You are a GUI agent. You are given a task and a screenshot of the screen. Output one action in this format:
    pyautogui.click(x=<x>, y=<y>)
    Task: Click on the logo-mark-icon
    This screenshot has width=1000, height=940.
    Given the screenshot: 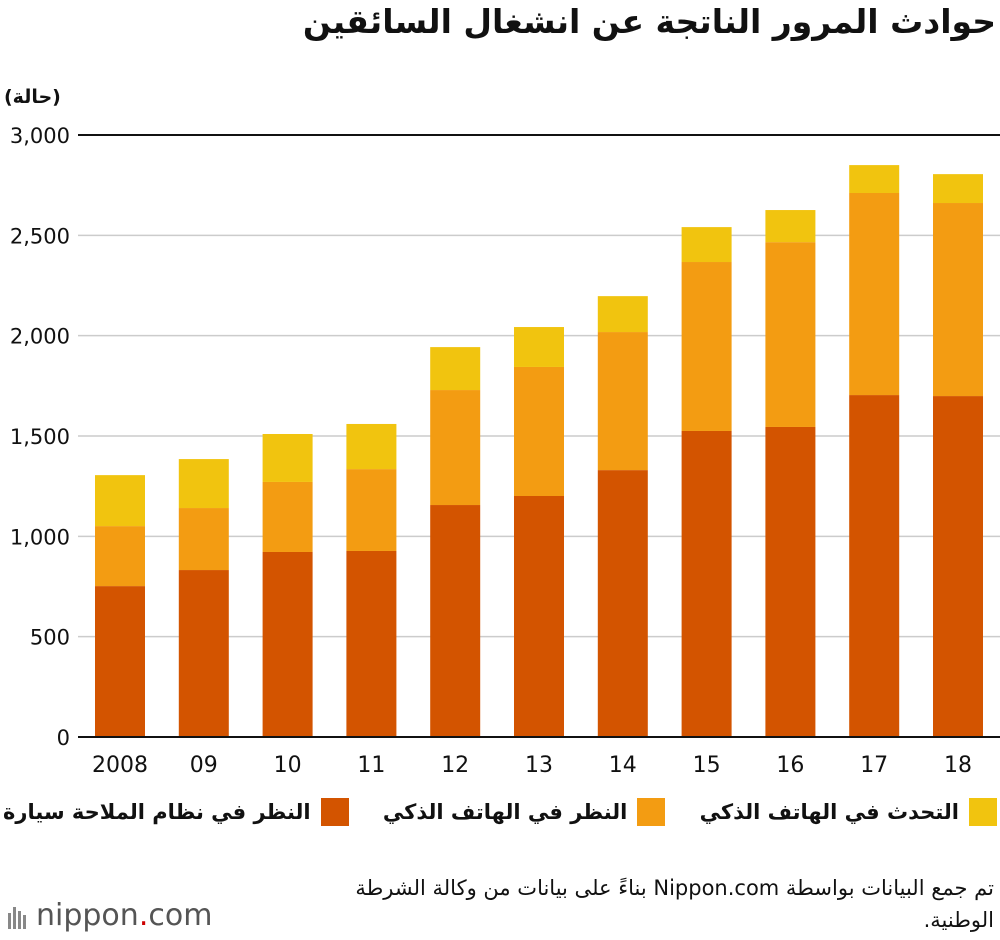 What is the action you would take?
    pyautogui.click(x=17, y=917)
    